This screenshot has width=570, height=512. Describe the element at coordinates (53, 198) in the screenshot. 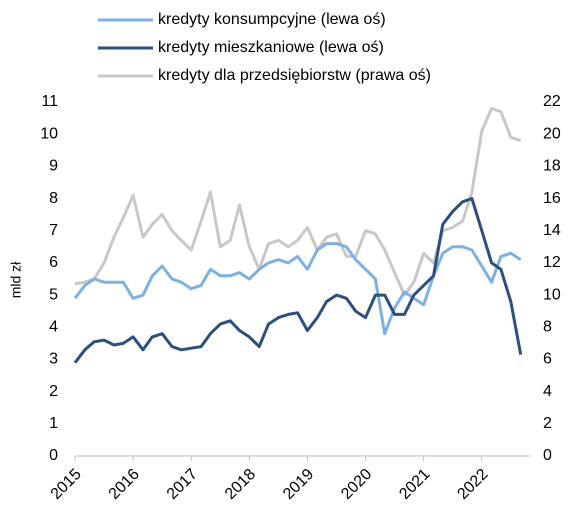

I see `y-tick-label: 8` at that location.